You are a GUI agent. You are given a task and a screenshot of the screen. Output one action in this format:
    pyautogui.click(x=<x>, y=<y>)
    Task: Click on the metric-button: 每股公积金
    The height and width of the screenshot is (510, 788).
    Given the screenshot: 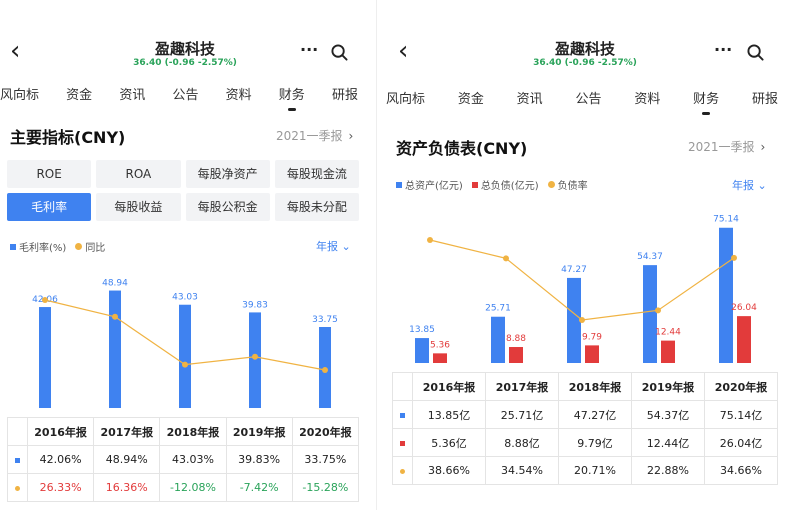 What is the action you would take?
    pyautogui.click(x=227, y=207)
    